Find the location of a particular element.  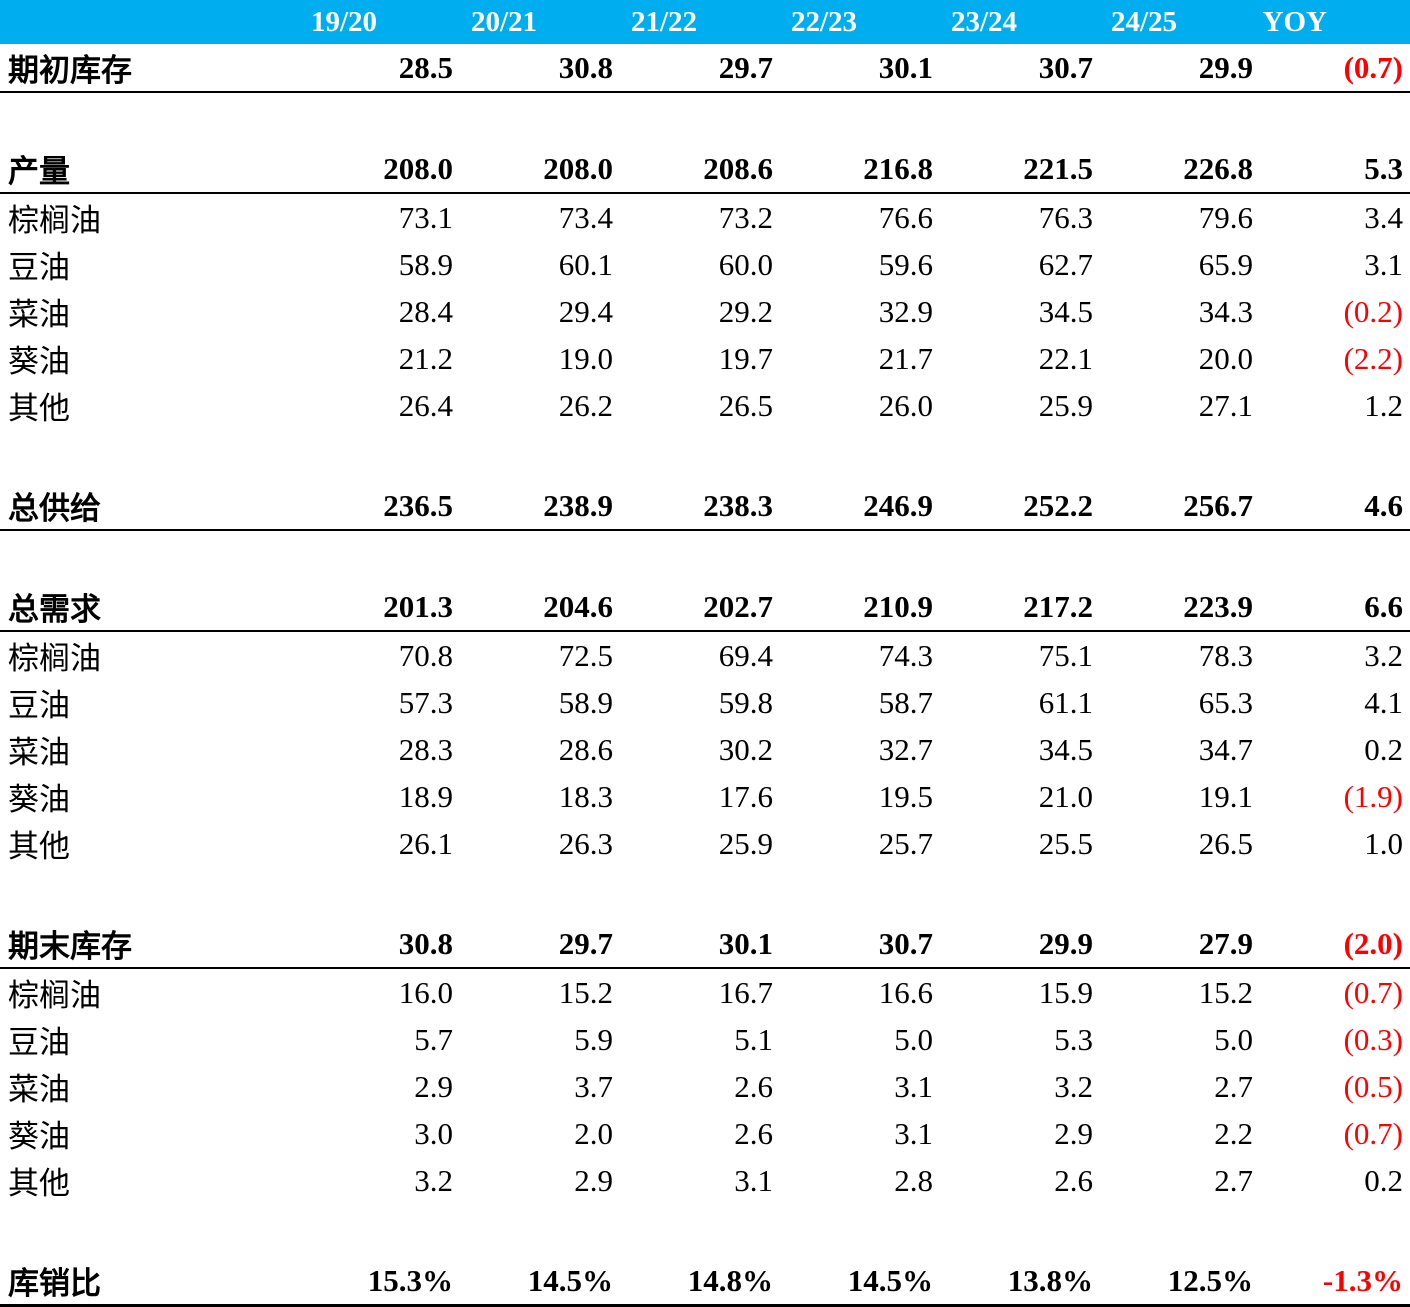

column-header-19-20: 19/20 is located at coordinates (380, 22).